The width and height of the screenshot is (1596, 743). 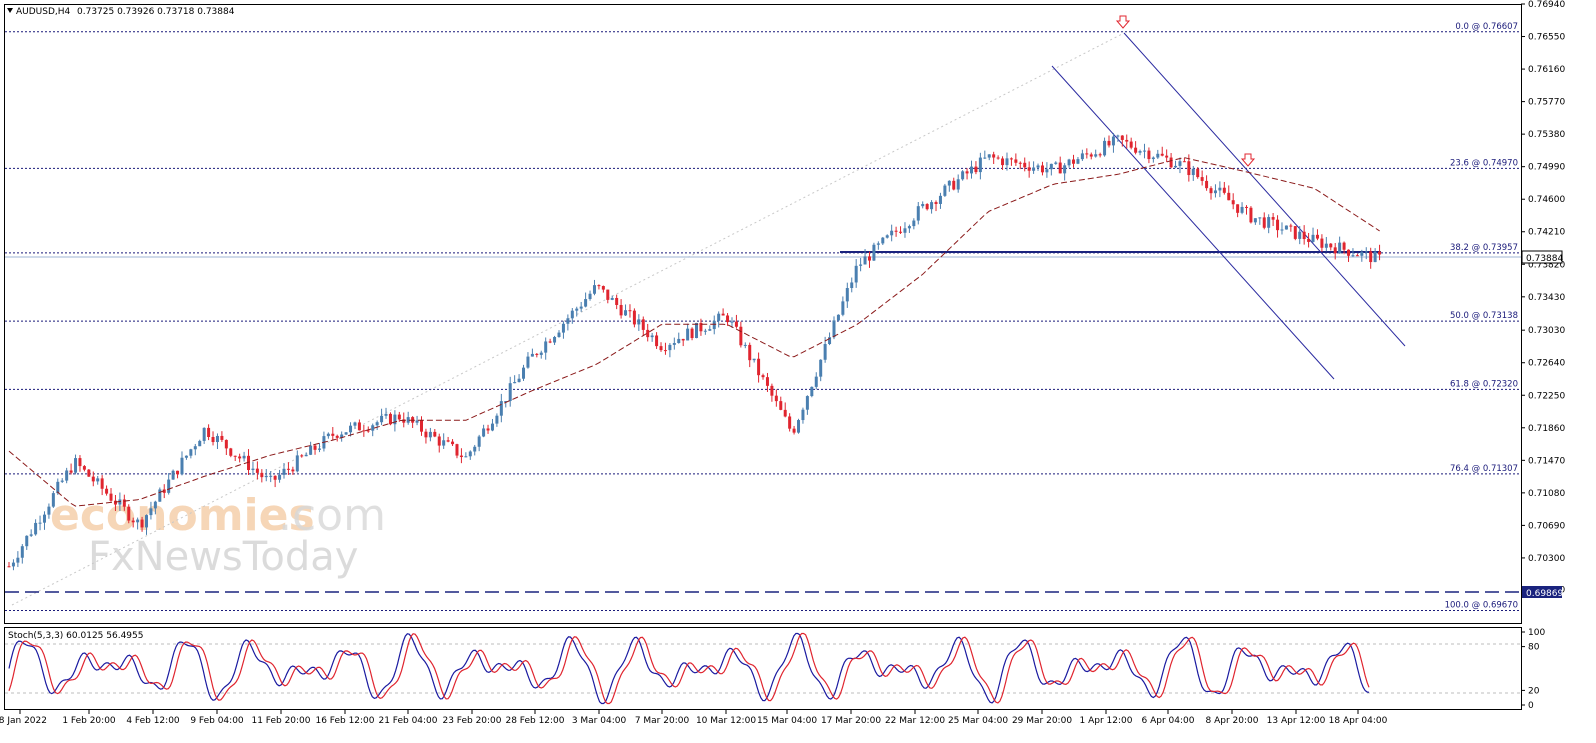 What do you see at coordinates (10, 10) in the screenshot?
I see `triangle-down-icon` at bounding box center [10, 10].